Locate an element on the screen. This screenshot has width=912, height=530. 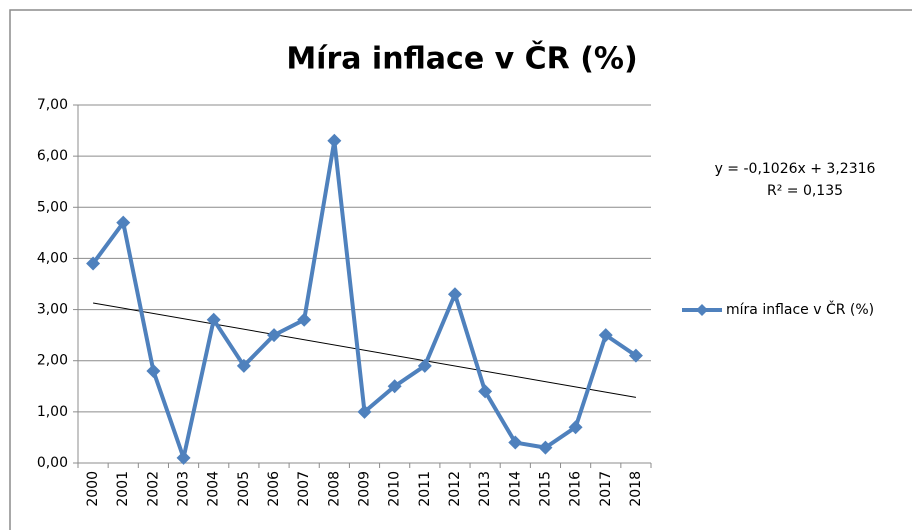
y-tick-label: 4,00 is located at coordinates (52, 258).